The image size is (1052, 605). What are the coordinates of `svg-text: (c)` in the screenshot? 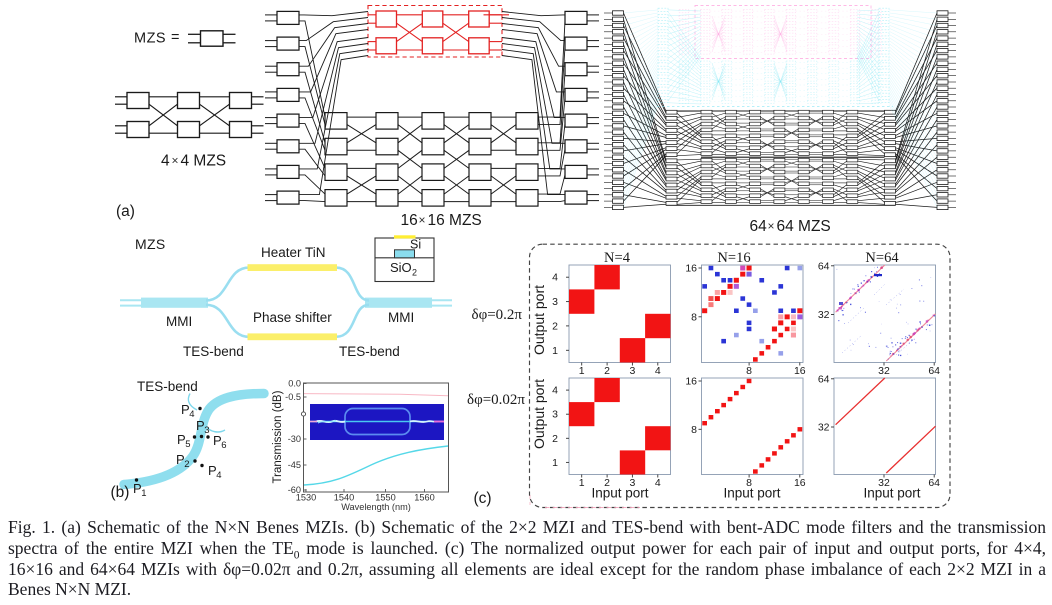 It's located at (483, 498).